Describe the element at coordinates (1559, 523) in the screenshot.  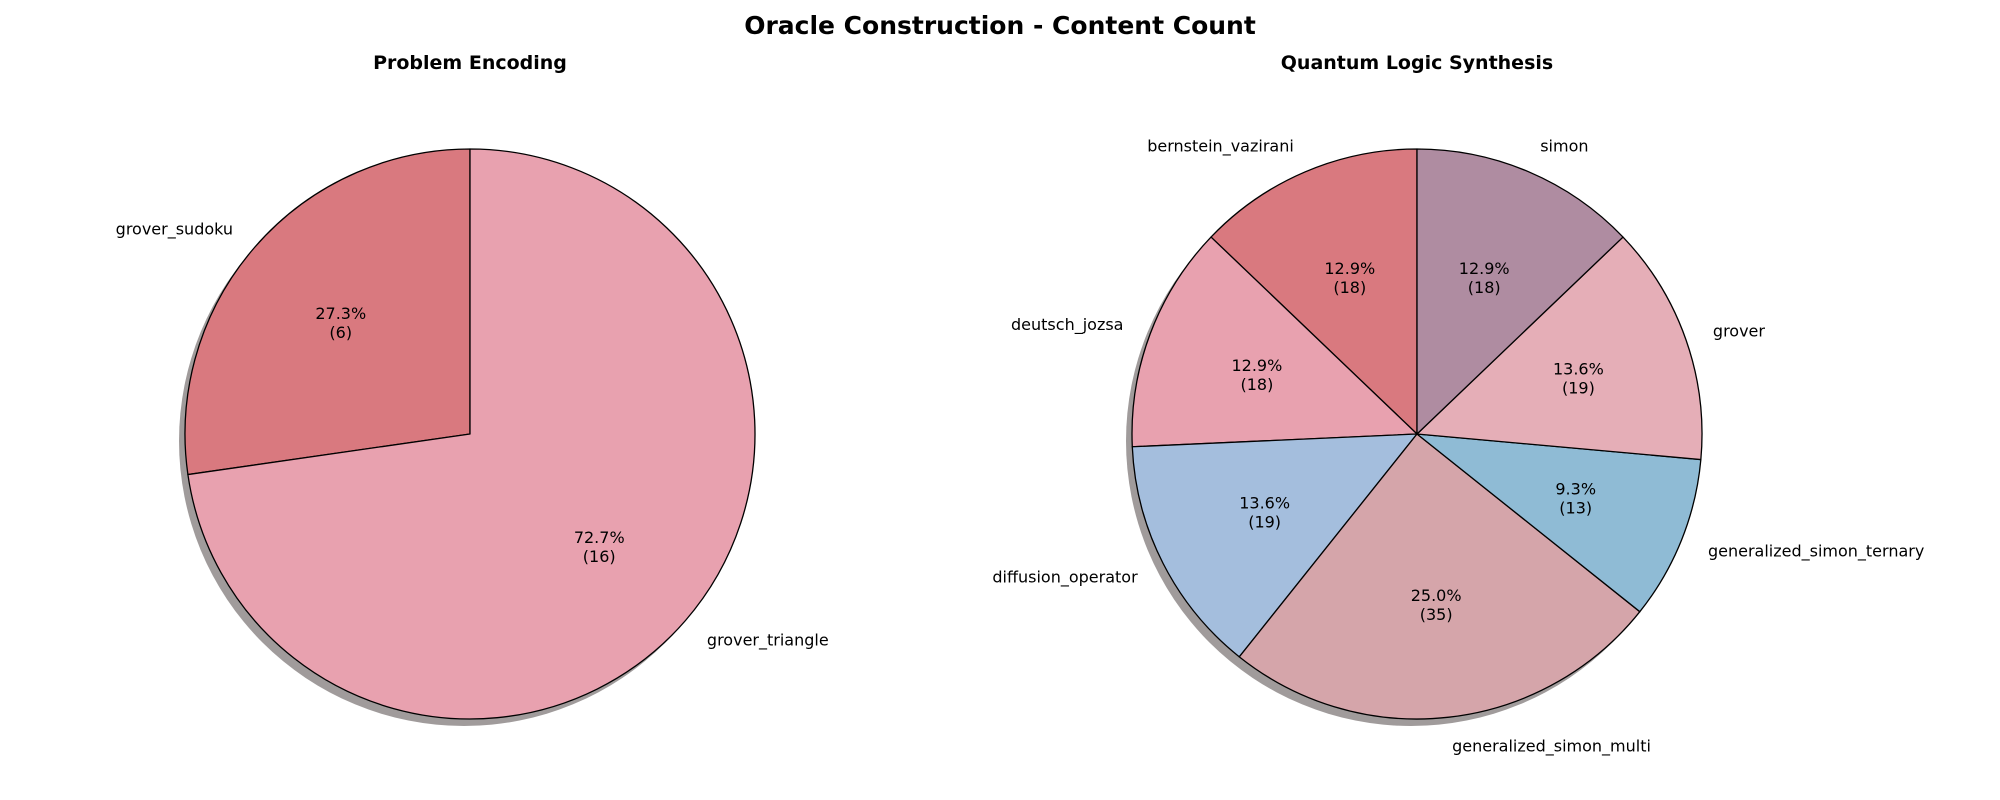
I see `pie-slice-generalized-simon-ternary` at that location.